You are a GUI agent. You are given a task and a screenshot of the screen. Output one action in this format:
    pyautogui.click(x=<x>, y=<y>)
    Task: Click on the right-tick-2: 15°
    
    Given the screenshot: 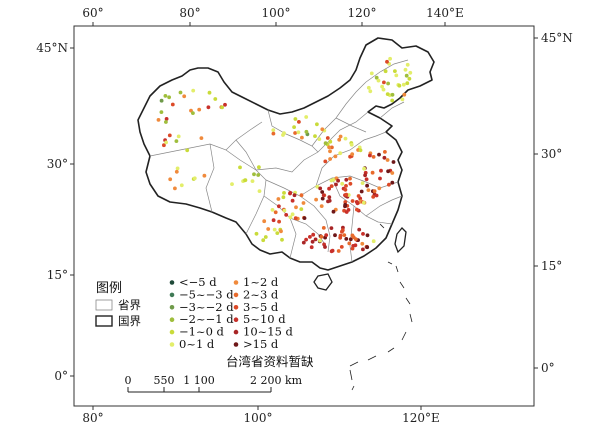 What is the action you would take?
    pyautogui.click(x=551, y=266)
    